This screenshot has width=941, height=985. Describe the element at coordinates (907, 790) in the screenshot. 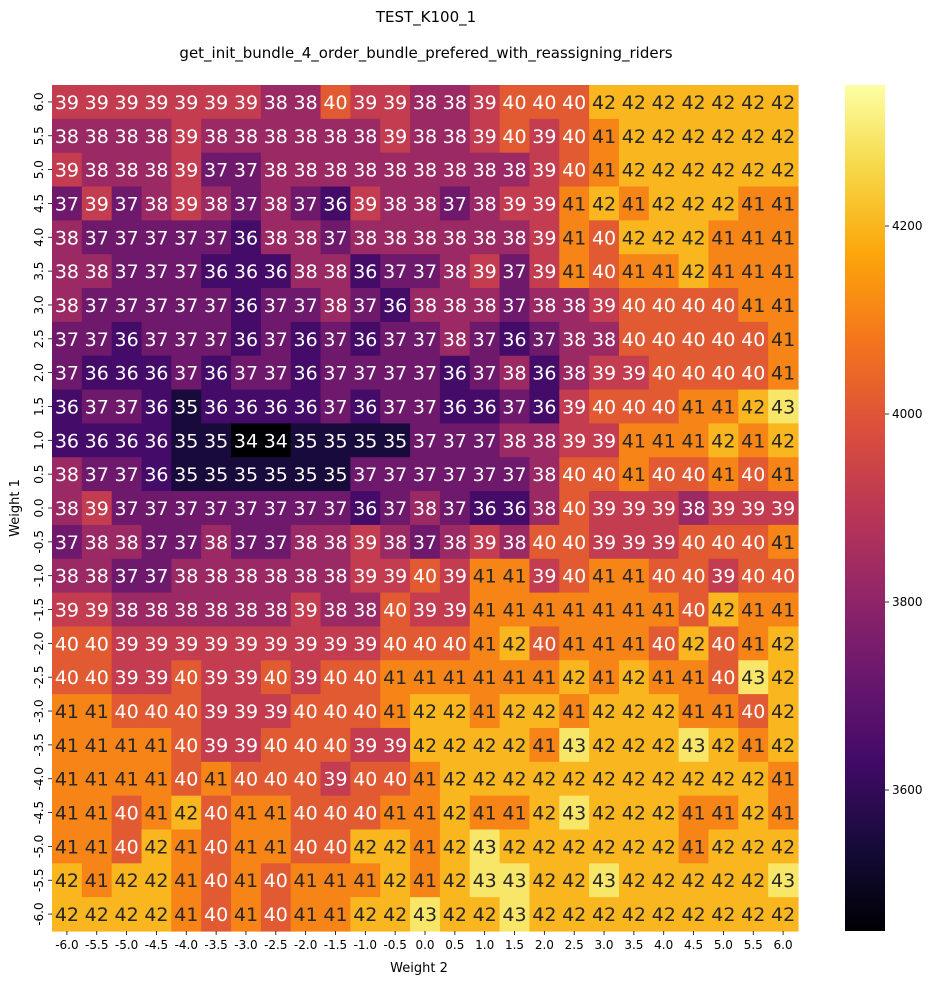

I see `colorbar-tick-label: 3600` at that location.